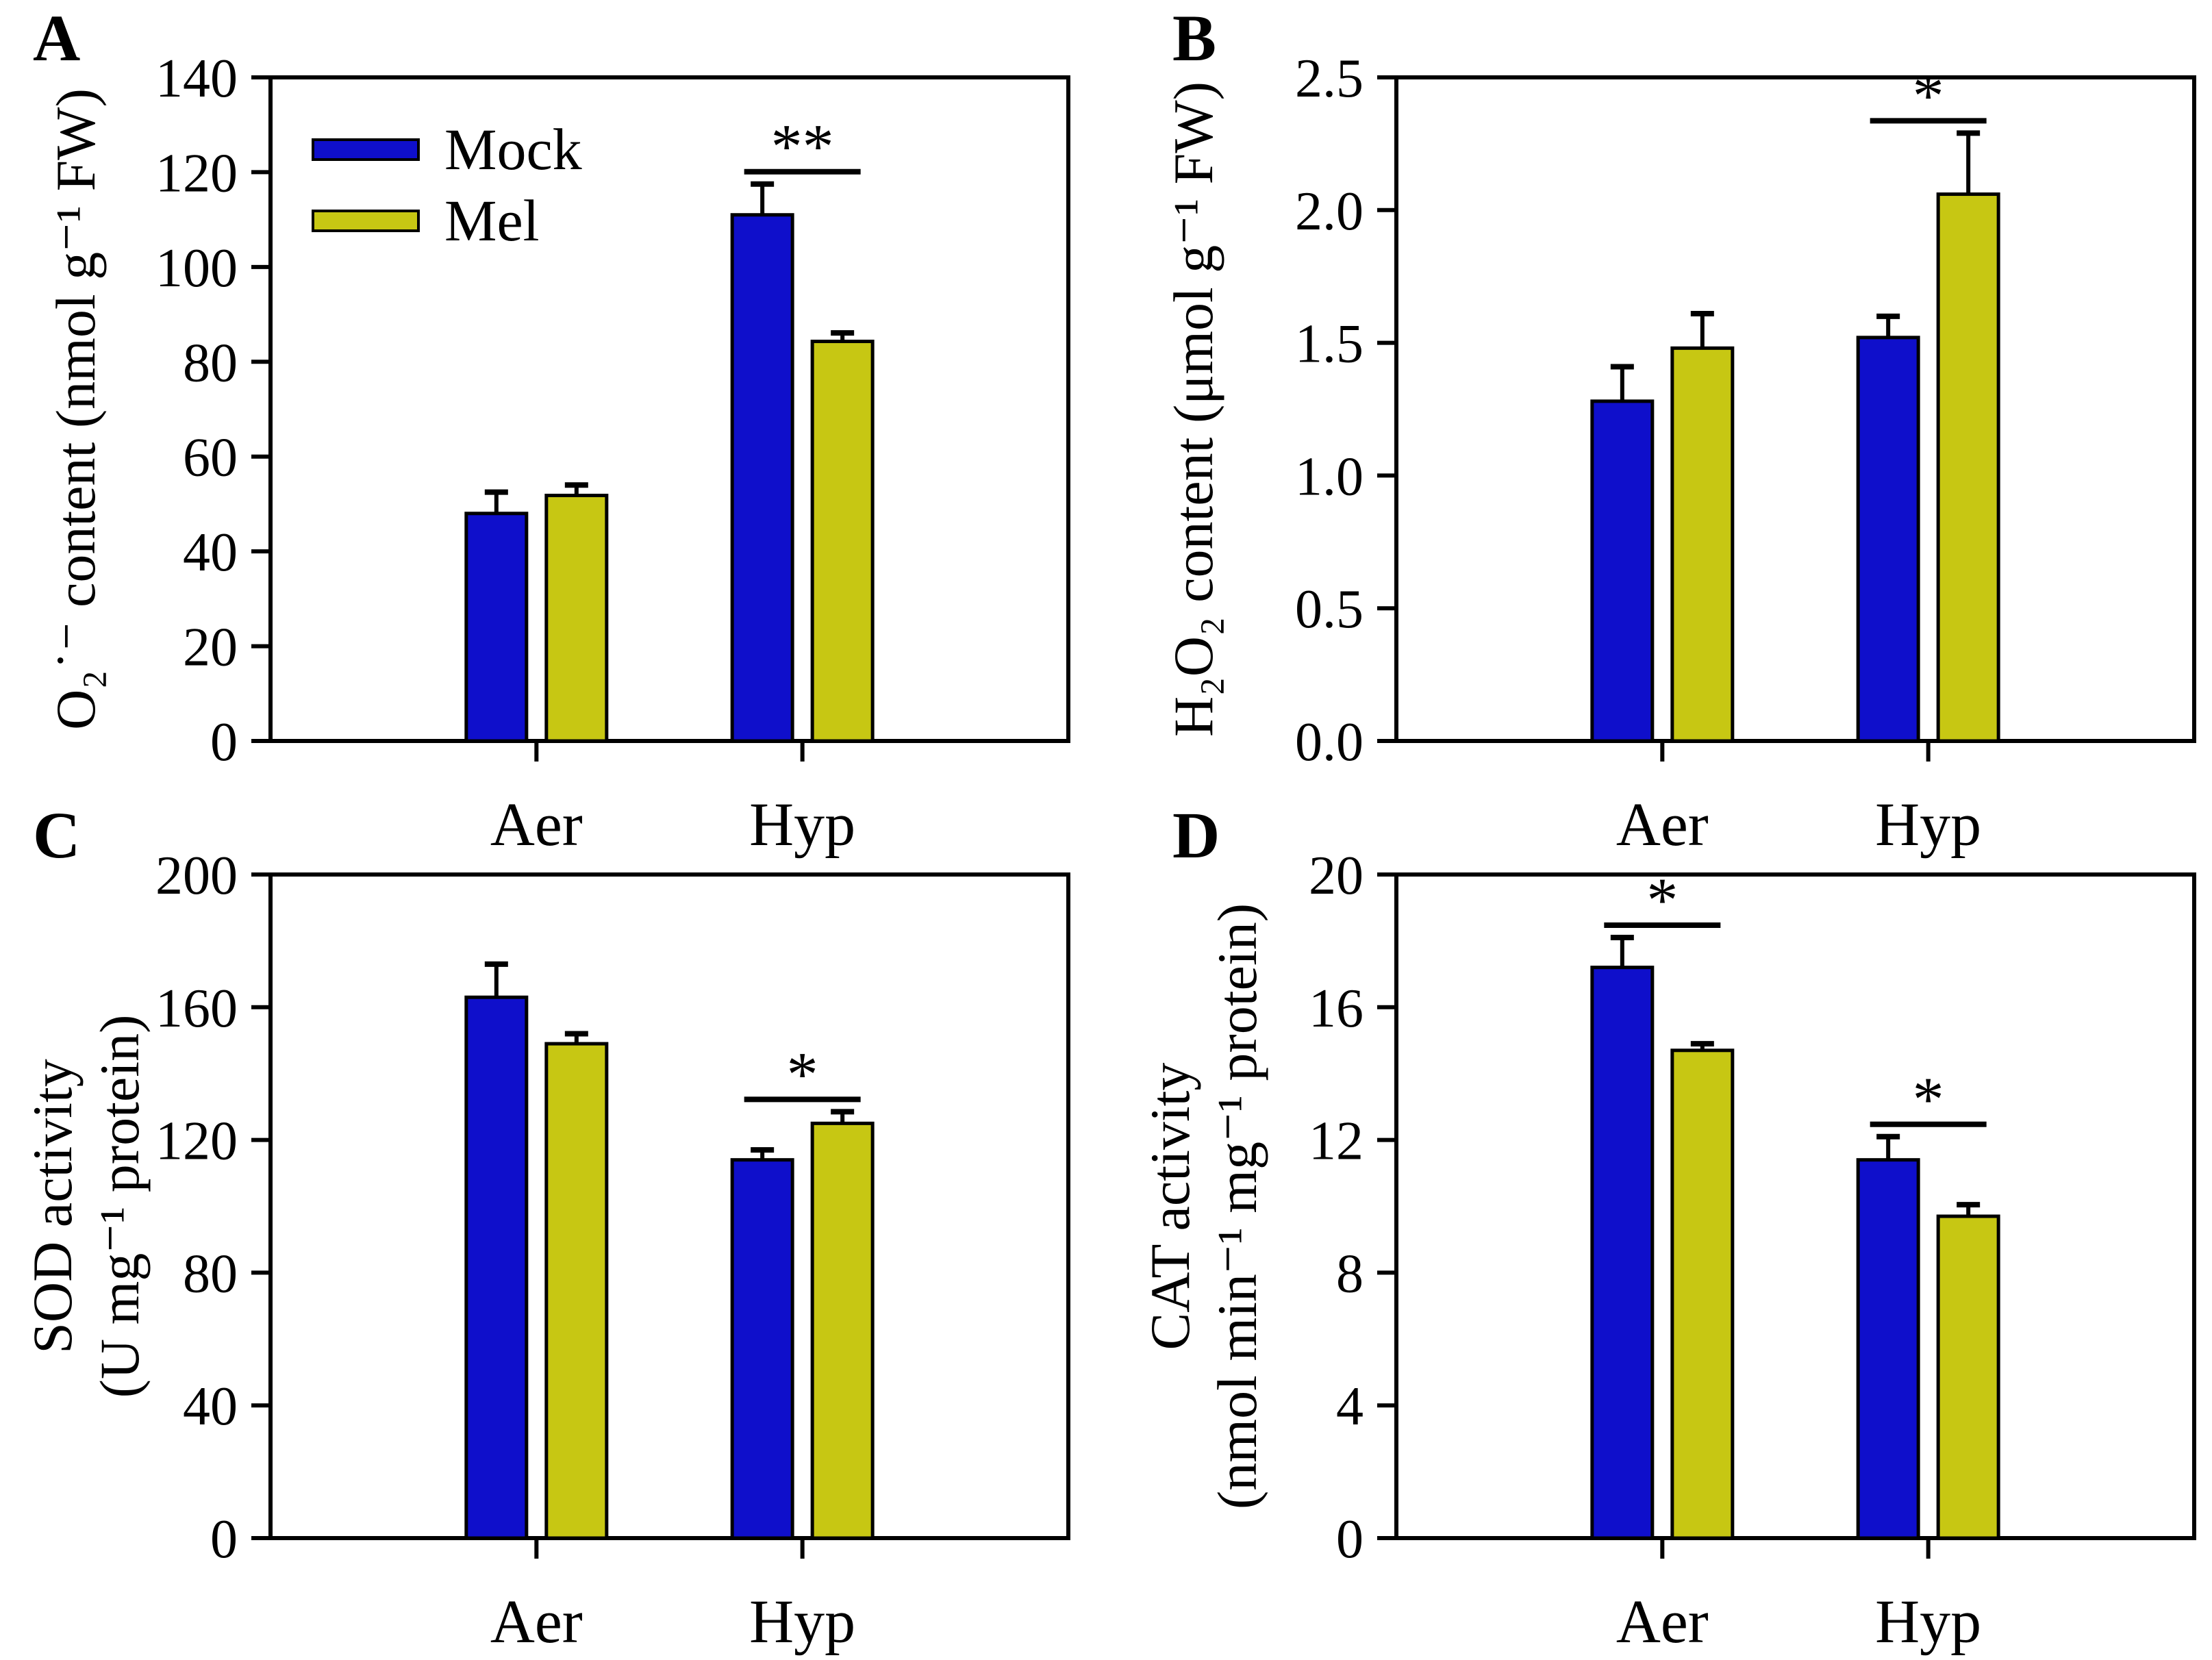 The height and width of the screenshot is (1660, 2212). Describe the element at coordinates (196, 268) in the screenshot. I see `y-tick-label: 100` at that location.